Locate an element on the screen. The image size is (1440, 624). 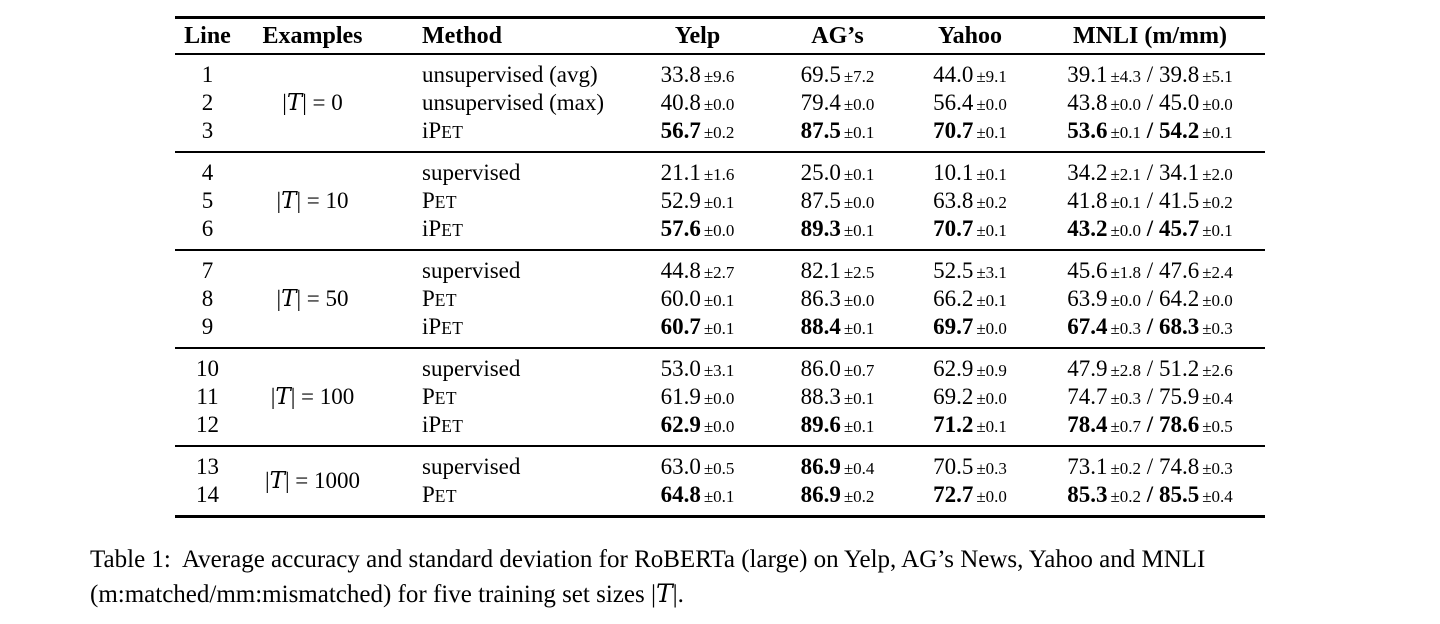
examples-size: | = 10 is located at coordinates (322, 200).